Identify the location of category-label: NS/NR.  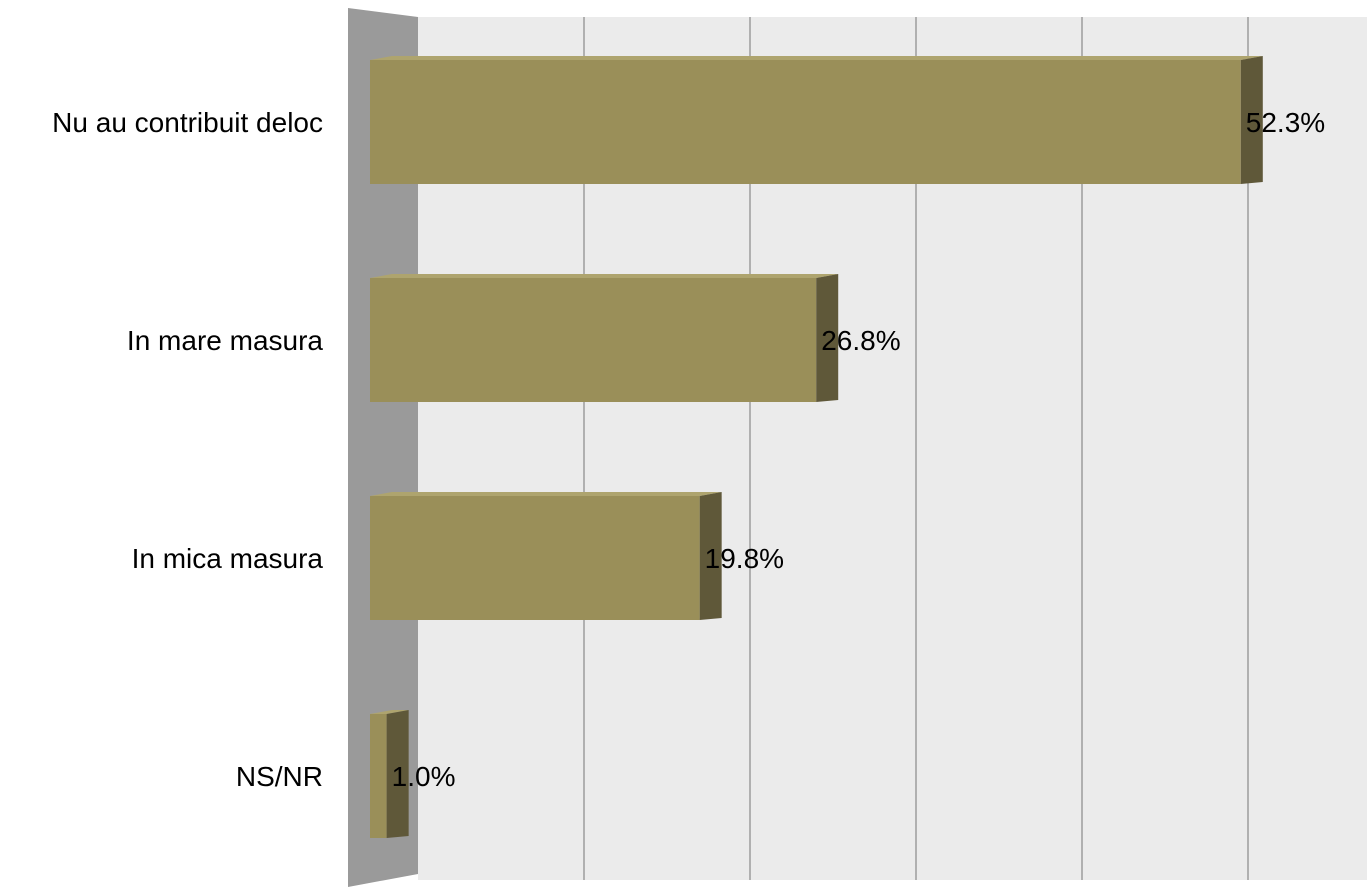
(279, 776).